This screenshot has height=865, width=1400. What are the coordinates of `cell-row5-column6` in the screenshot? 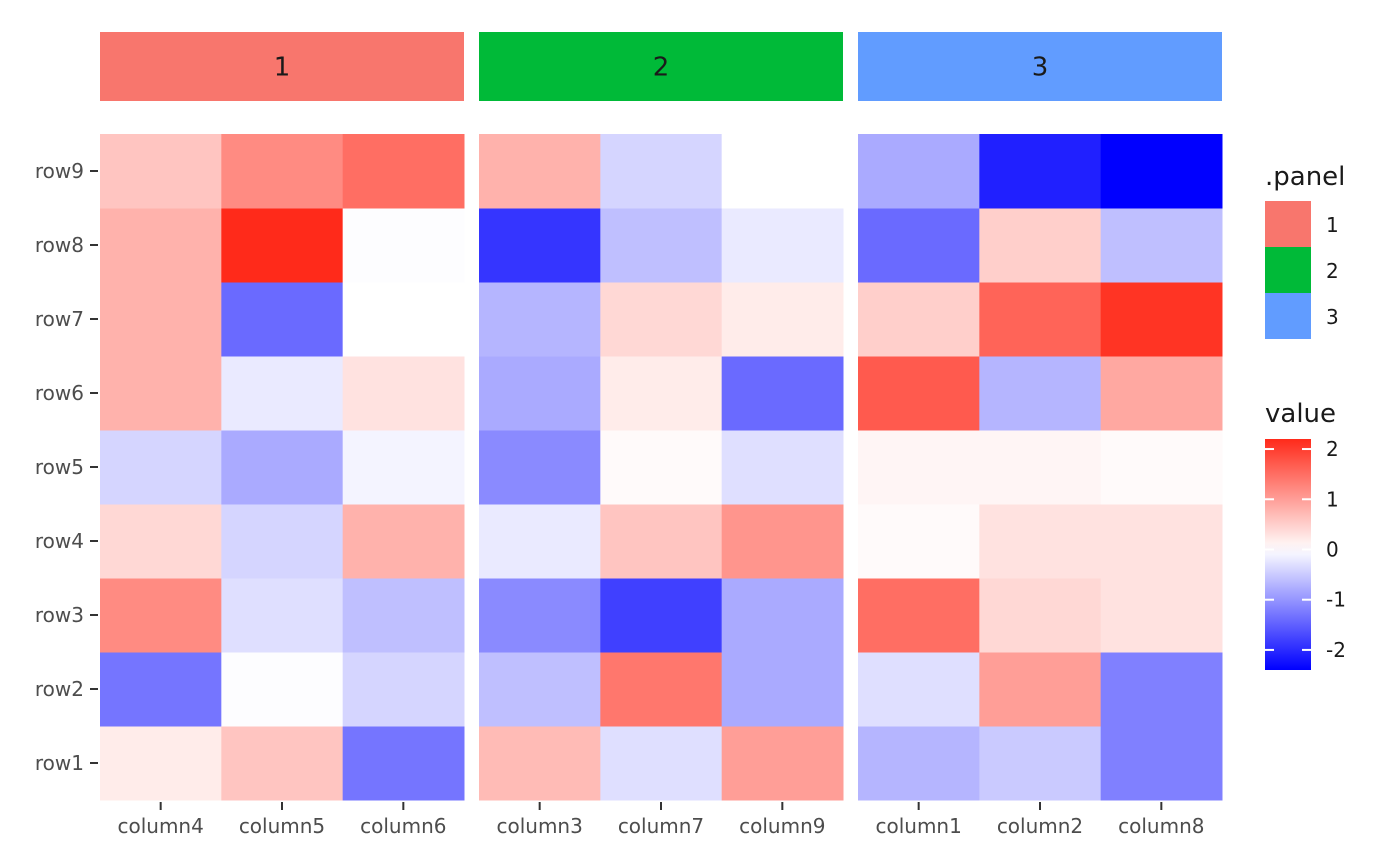 It's located at (403, 467).